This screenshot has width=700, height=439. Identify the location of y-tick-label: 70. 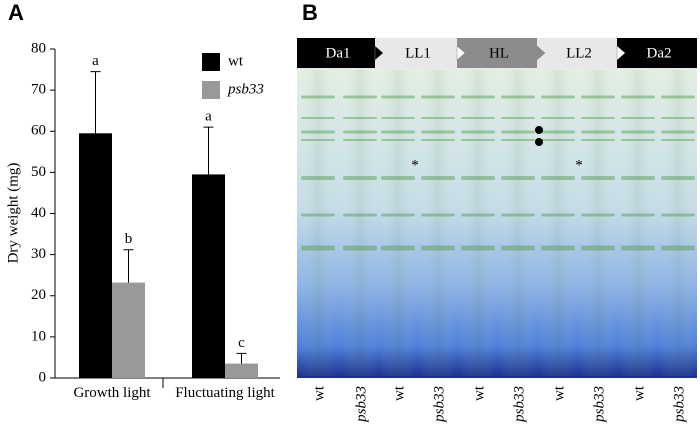
(38, 90).